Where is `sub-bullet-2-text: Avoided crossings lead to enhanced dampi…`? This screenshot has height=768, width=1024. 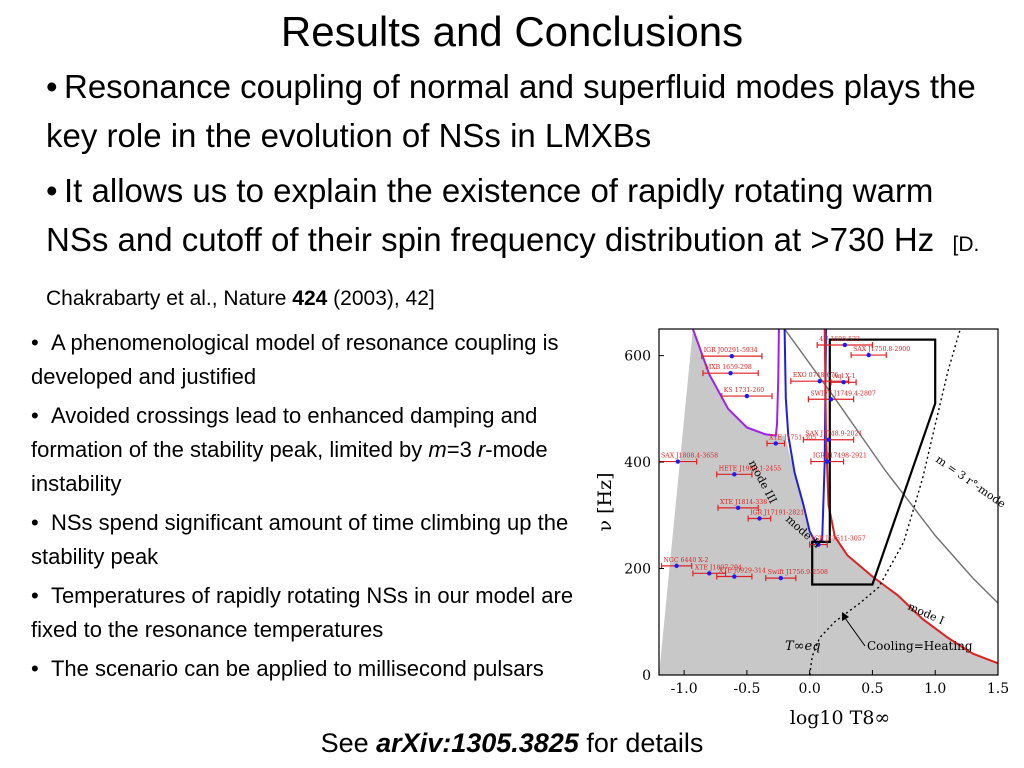
sub-bullet-2-text: Avoided crossings lead to enhanced dampi… is located at coordinates (284, 432).